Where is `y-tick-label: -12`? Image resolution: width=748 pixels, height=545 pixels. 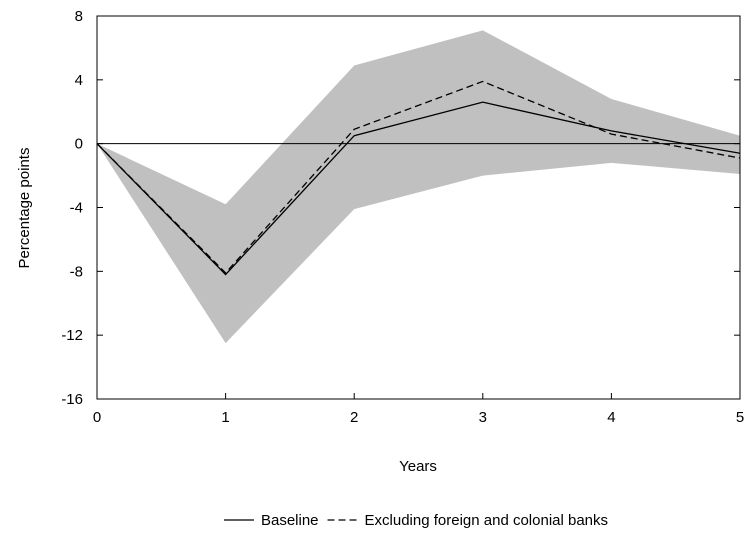
y-tick-label: -12 is located at coordinates (72, 335).